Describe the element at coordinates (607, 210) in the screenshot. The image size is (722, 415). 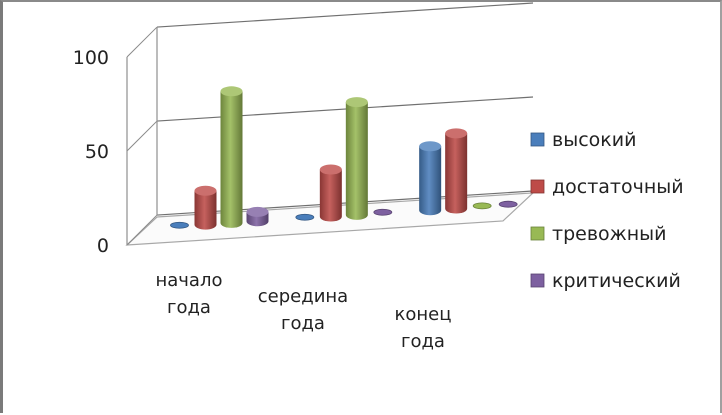
I see `legend-group: высокий достаточный тревожный критический` at that location.